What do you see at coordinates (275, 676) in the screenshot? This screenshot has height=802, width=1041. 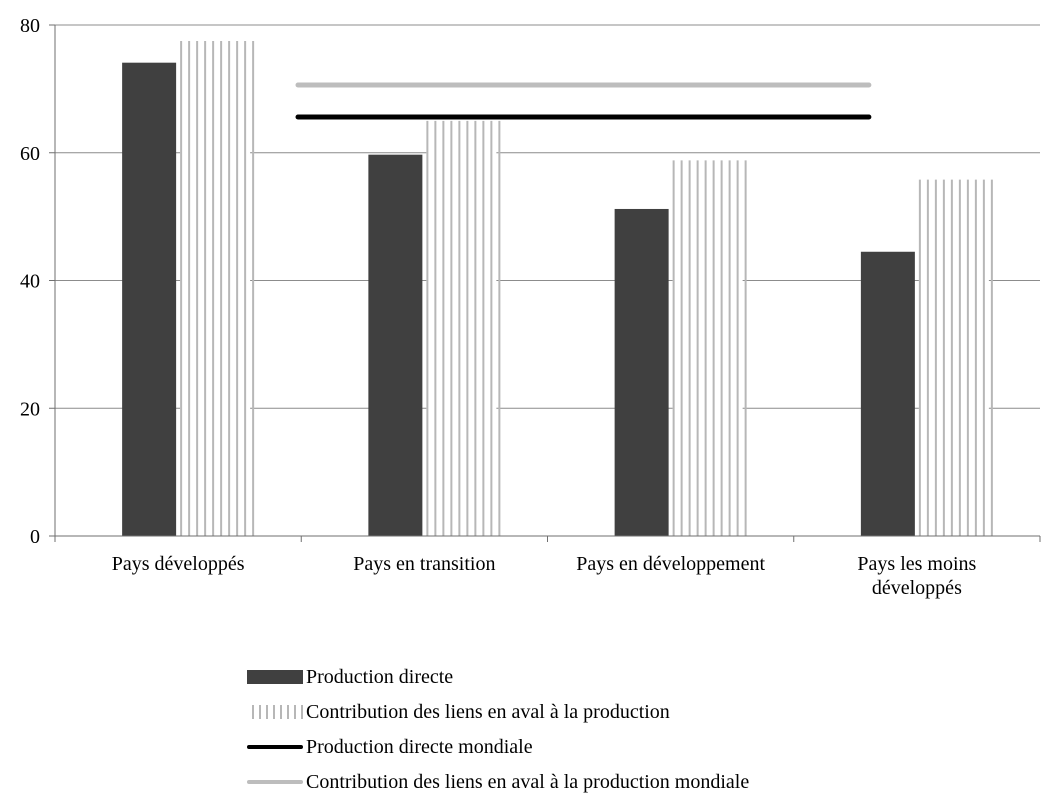 I see `legend-swatch-solid` at bounding box center [275, 676].